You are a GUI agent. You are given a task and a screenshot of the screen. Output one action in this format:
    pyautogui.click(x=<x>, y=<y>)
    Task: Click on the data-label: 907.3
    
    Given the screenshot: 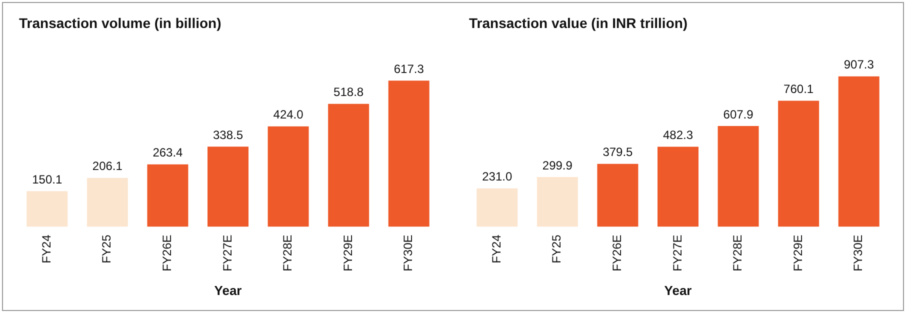 What is the action you would take?
    pyautogui.click(x=859, y=65)
    